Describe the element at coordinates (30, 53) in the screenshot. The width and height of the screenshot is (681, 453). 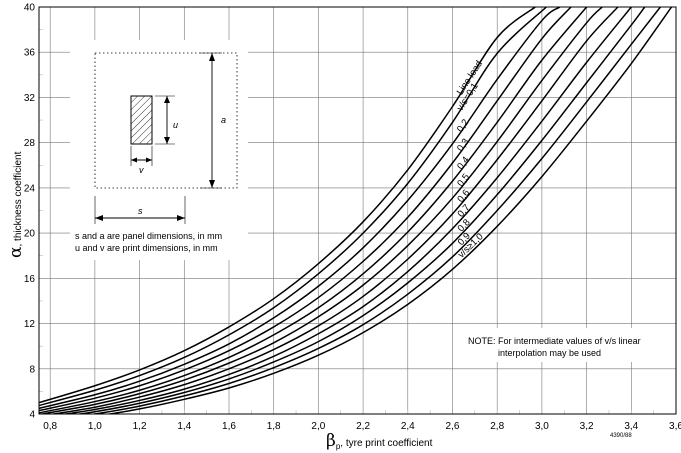
I see `y-tick-label: 36` at that location.